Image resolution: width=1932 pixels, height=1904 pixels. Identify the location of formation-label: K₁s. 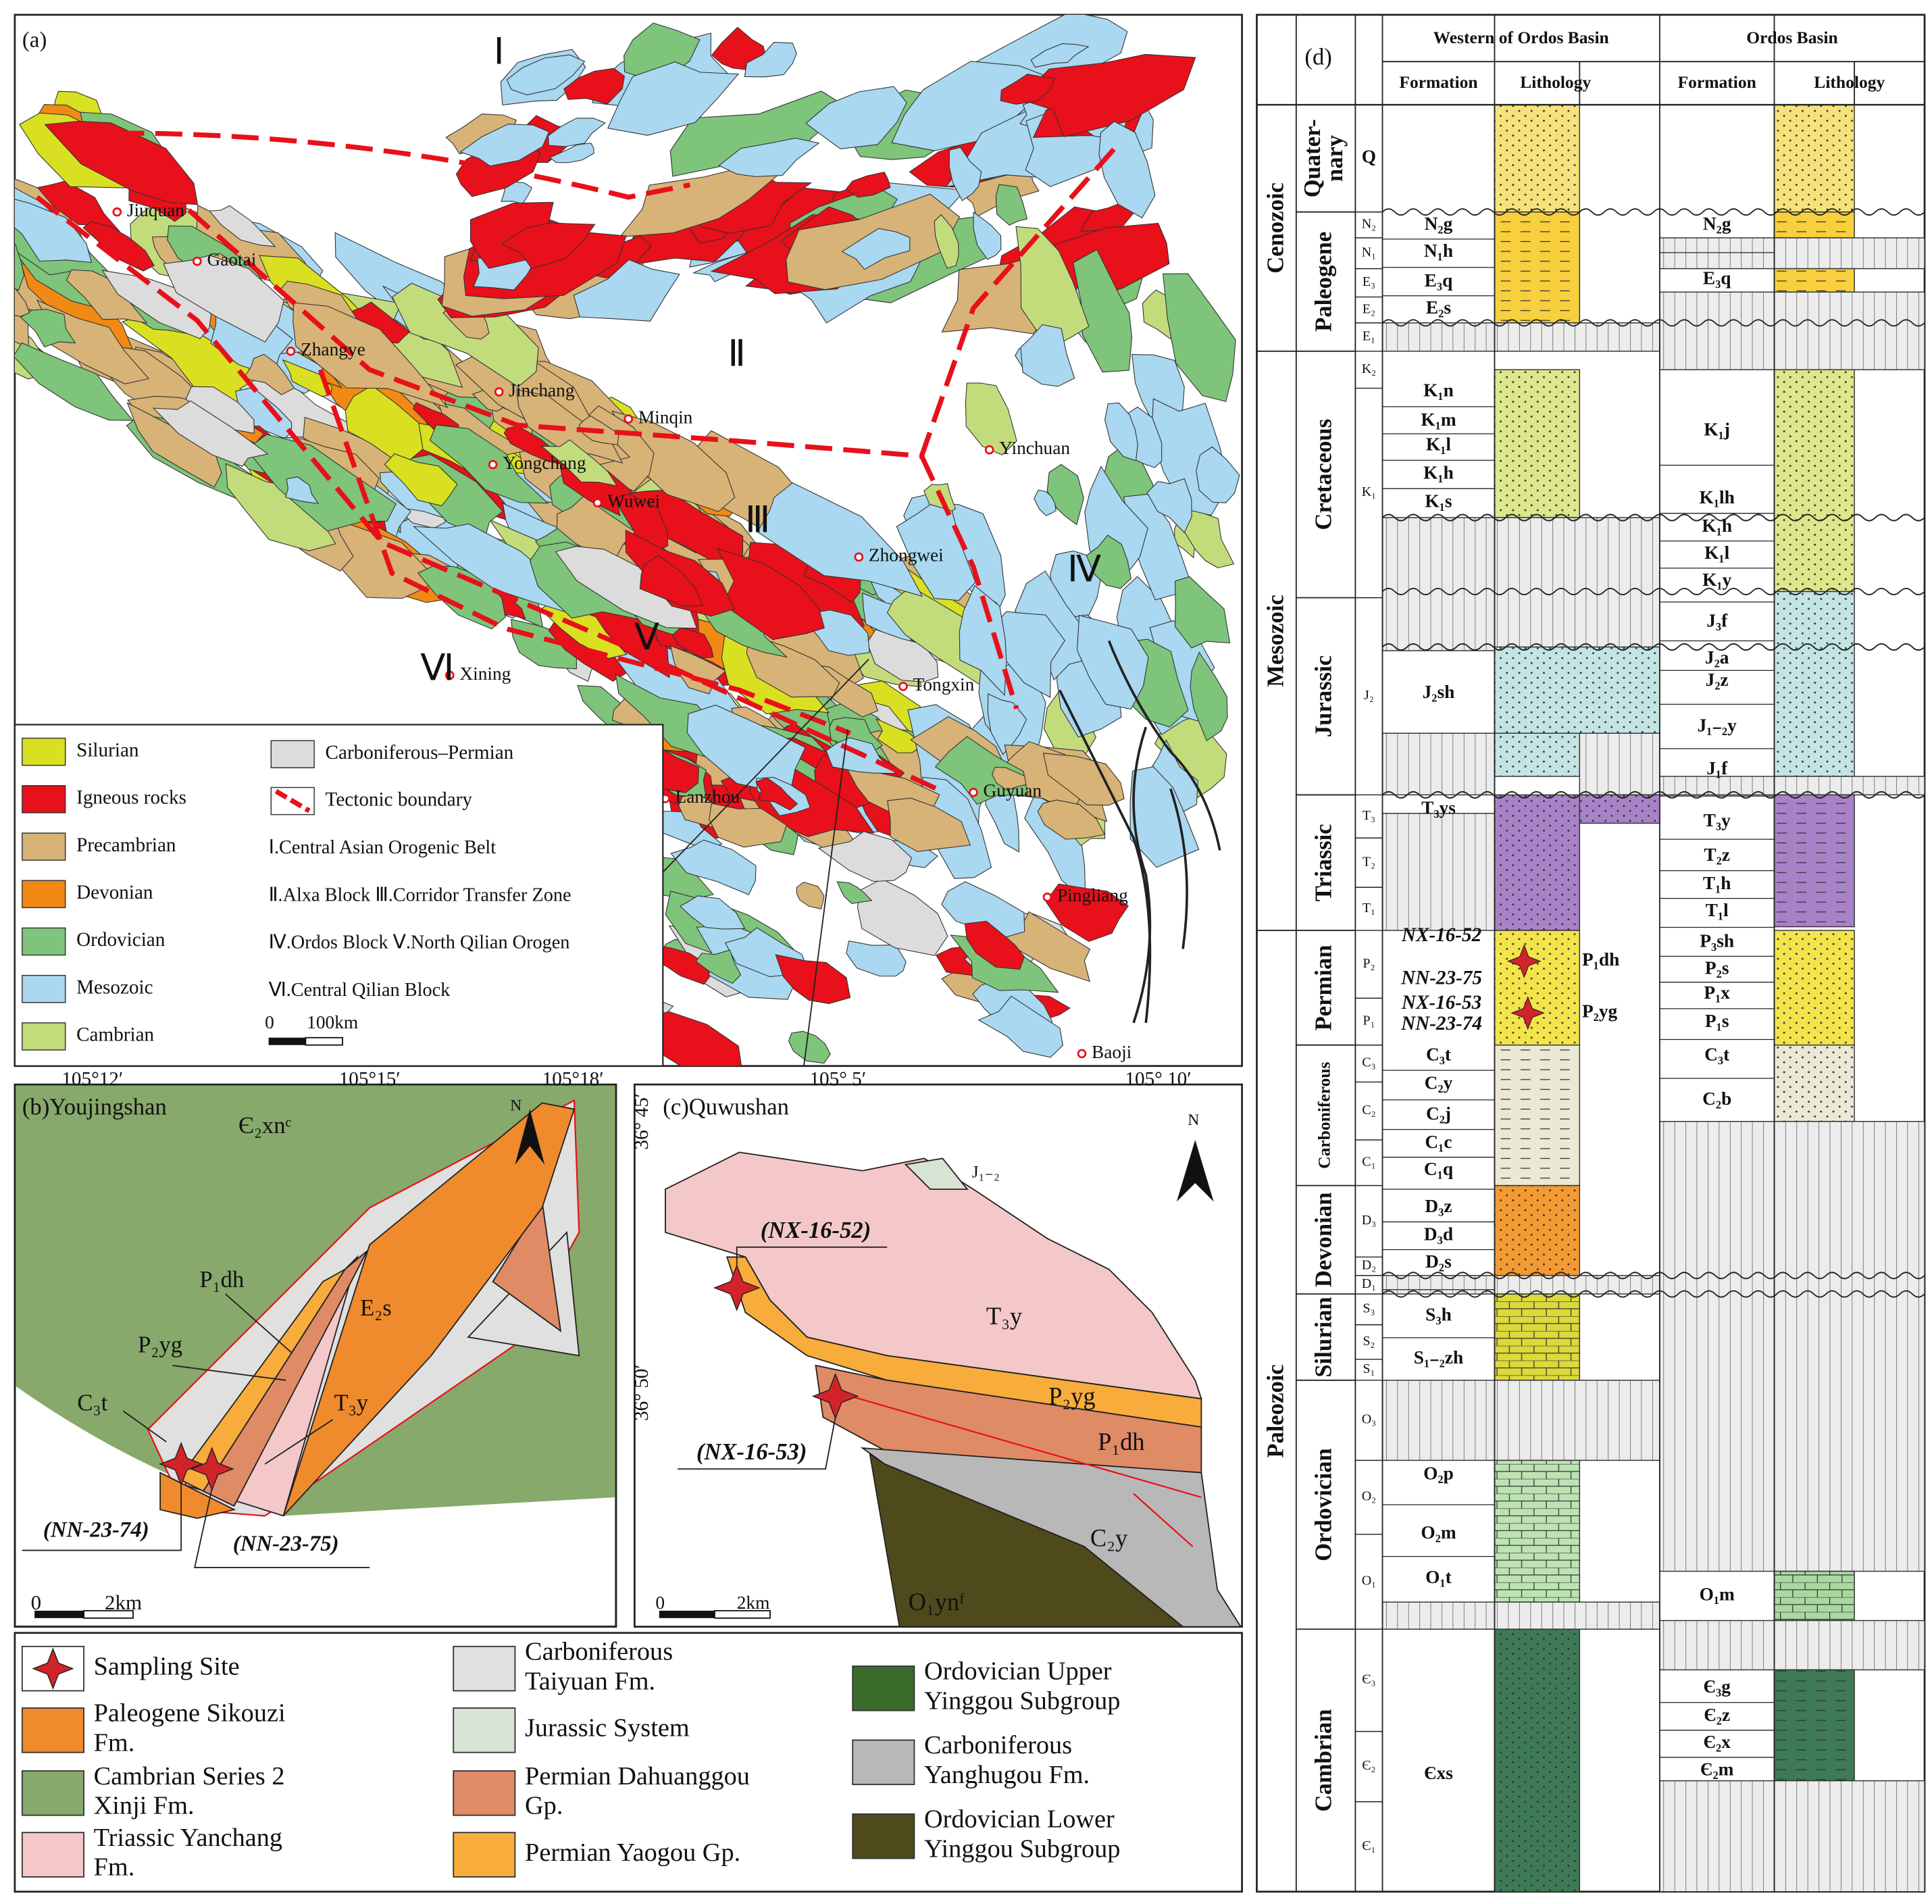
(1438, 501).